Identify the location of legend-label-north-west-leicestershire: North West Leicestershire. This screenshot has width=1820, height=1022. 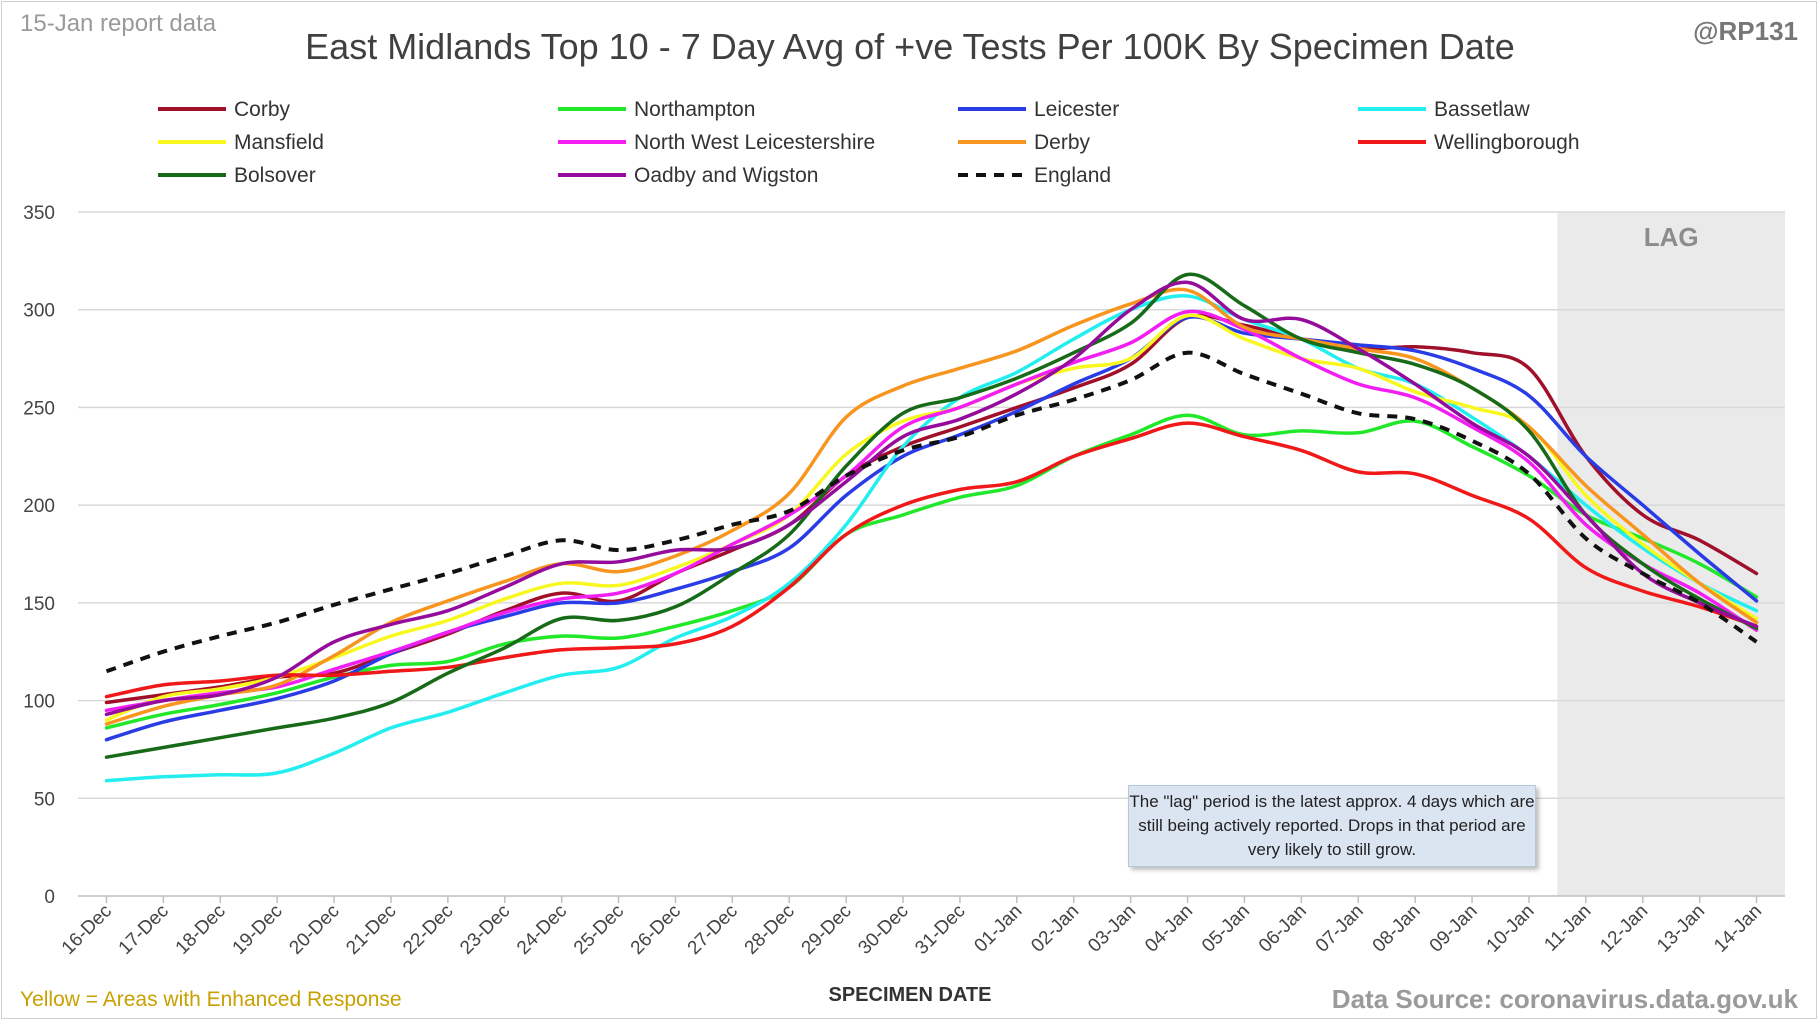
(754, 142).